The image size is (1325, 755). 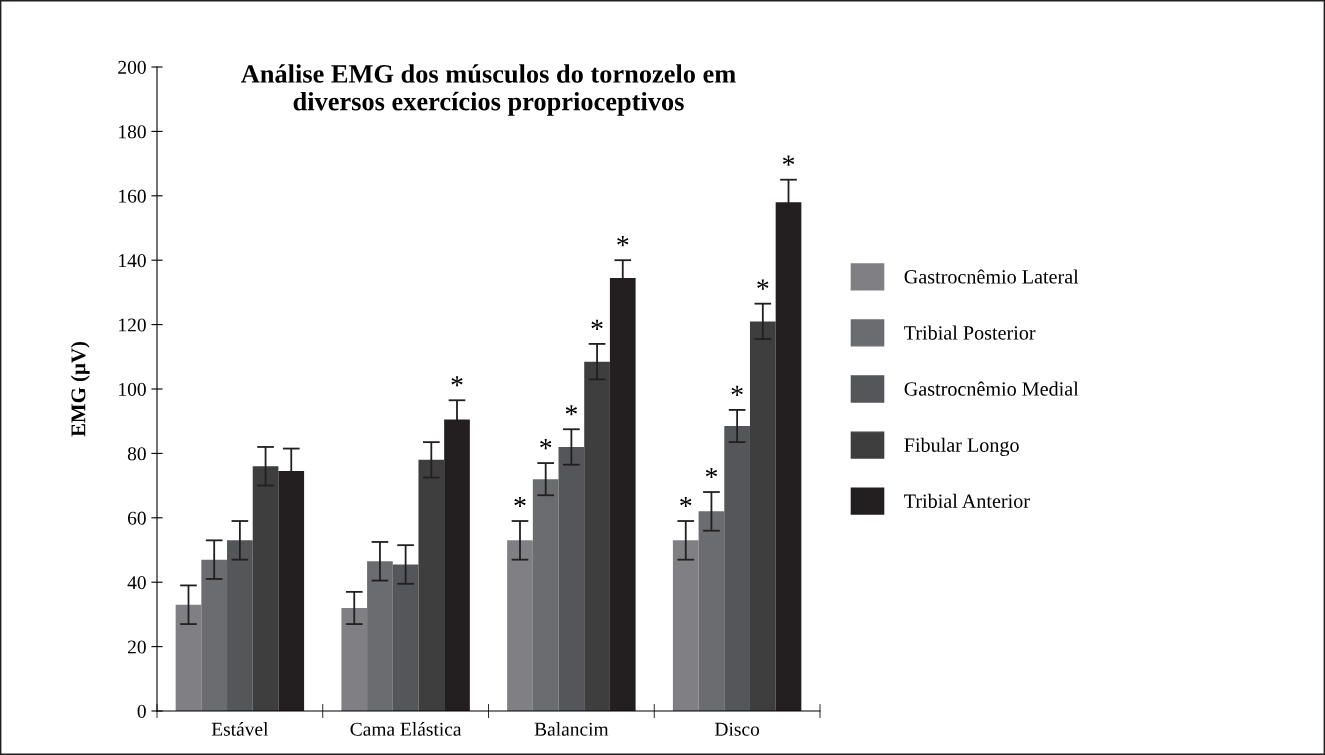 What do you see at coordinates (132, 261) in the screenshot?
I see `y-tick-label: 140` at bounding box center [132, 261].